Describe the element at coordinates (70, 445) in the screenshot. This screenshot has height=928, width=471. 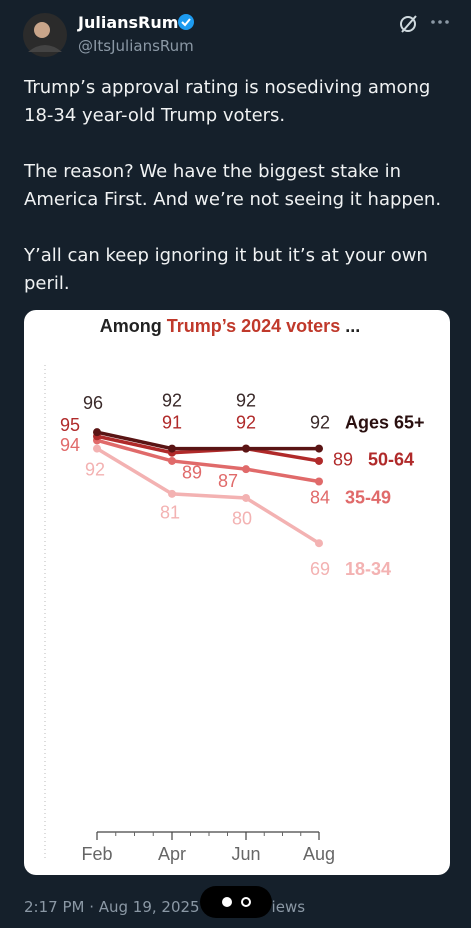
I see `value-label: 94` at that location.